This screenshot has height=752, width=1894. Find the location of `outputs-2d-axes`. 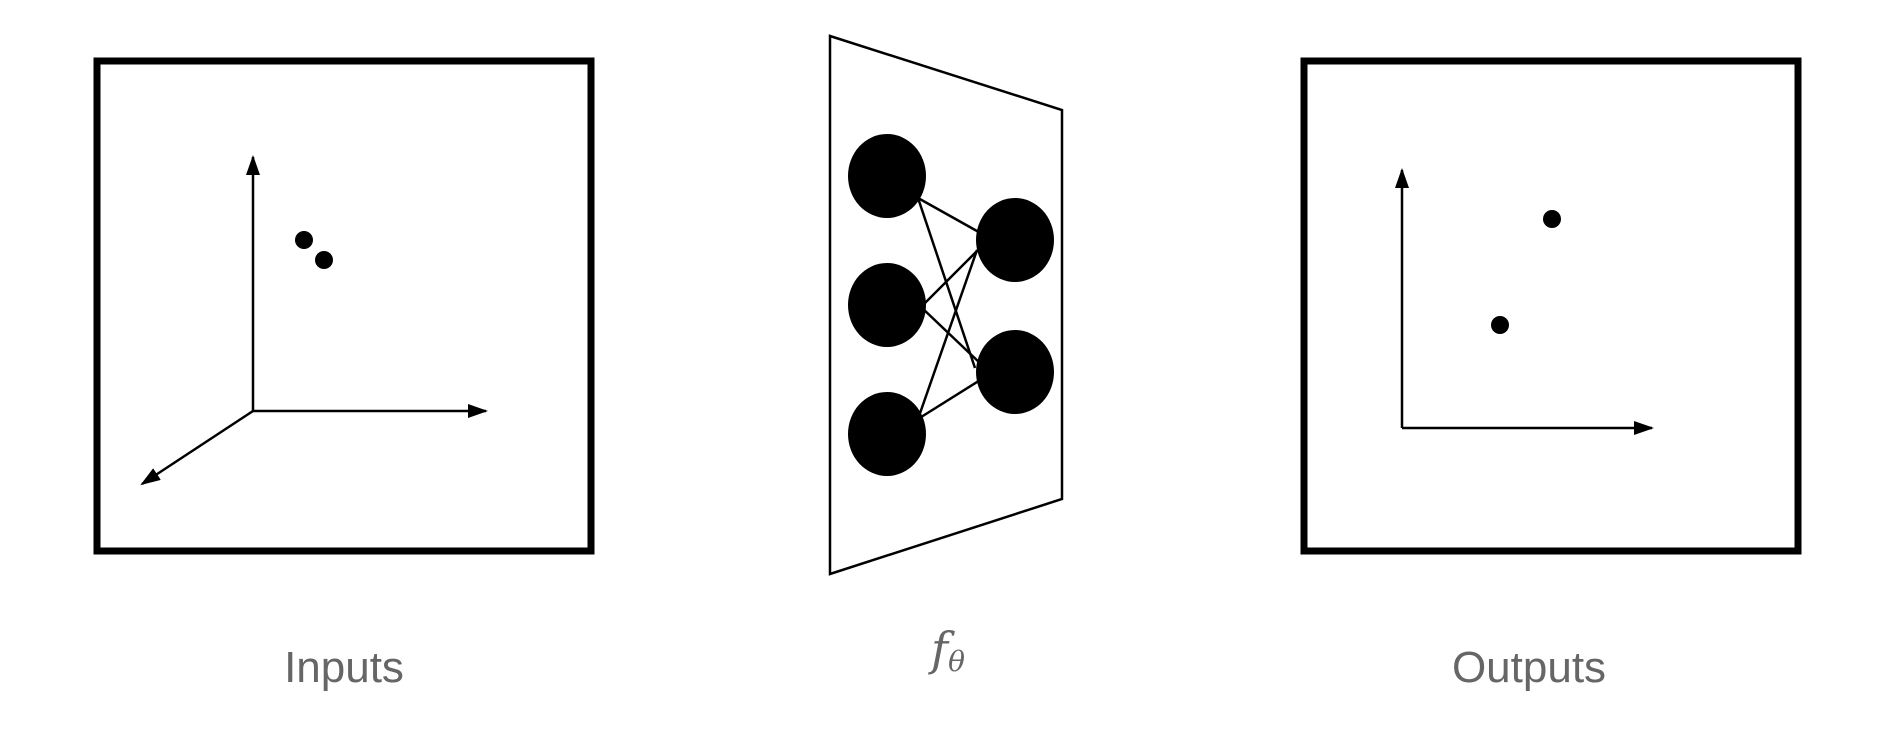

outputs-2d-axes is located at coordinates (1524, 301).